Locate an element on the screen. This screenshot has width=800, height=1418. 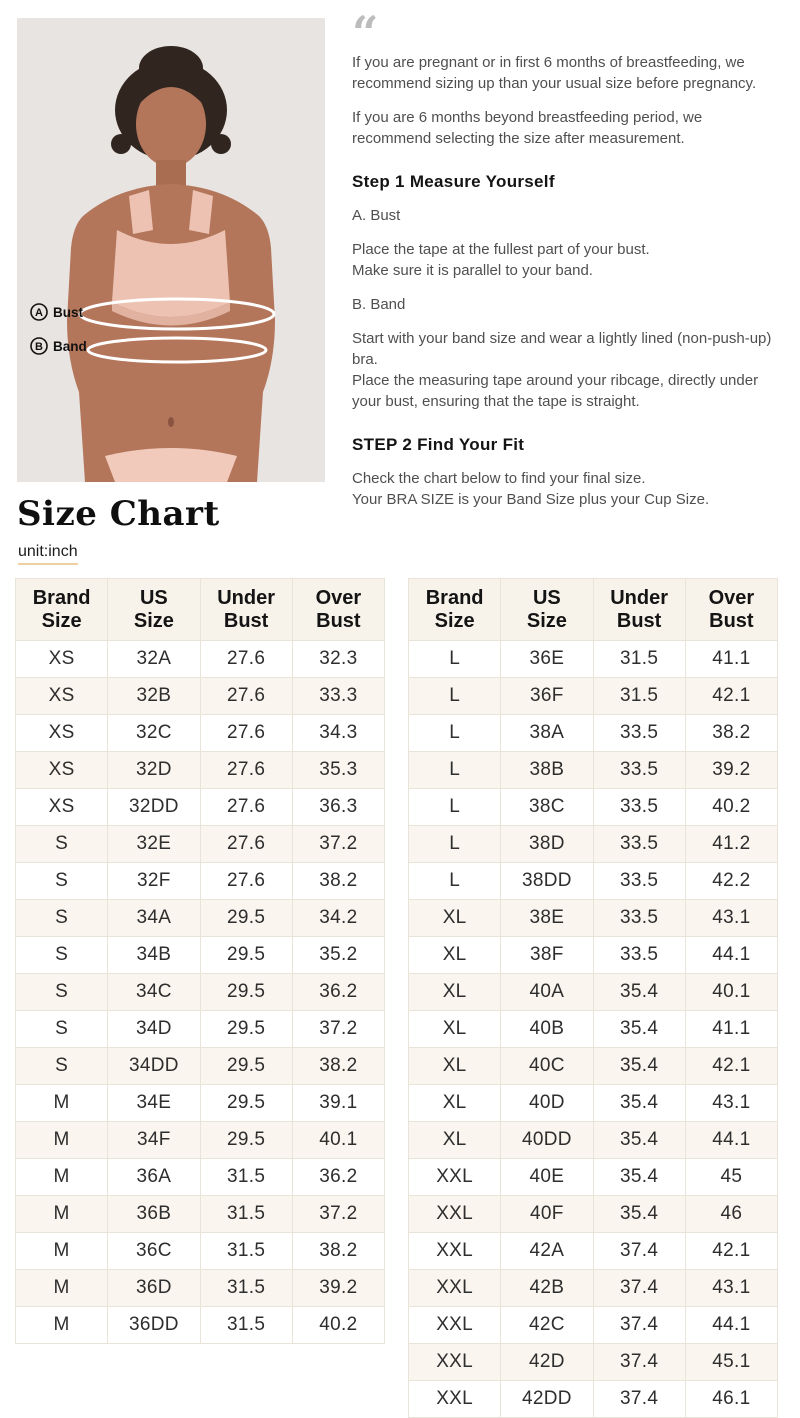
marker-a-circle is located at coordinates (39, 312).